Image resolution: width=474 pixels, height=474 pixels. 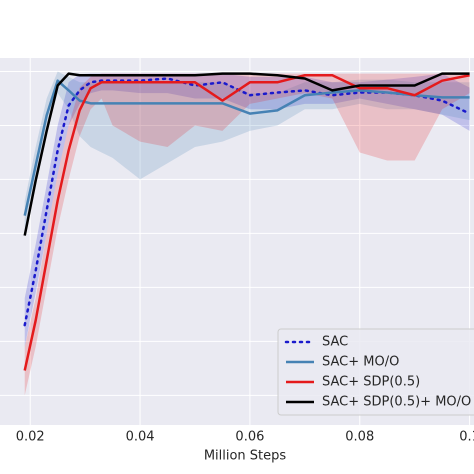 What do you see at coordinates (249, 437) in the screenshot?
I see `x-tick-label: 0.06` at bounding box center [249, 437].